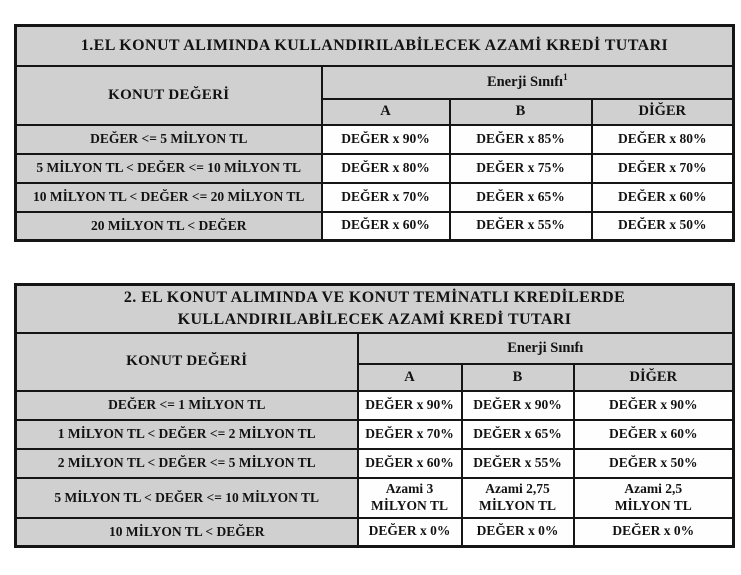 The height and width of the screenshot is (575, 741). Describe the element at coordinates (653, 463) in the screenshot. I see `table2-row3-value-diger: DEĞER x 50%` at that location.